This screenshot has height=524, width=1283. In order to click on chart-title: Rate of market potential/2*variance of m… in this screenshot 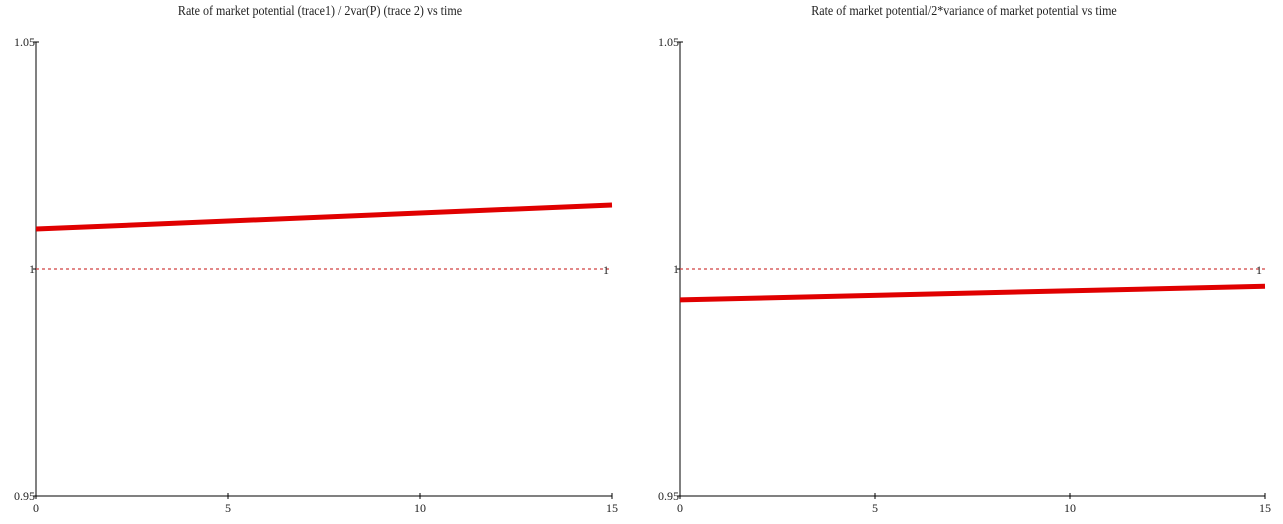, I will do `click(964, 11)`.